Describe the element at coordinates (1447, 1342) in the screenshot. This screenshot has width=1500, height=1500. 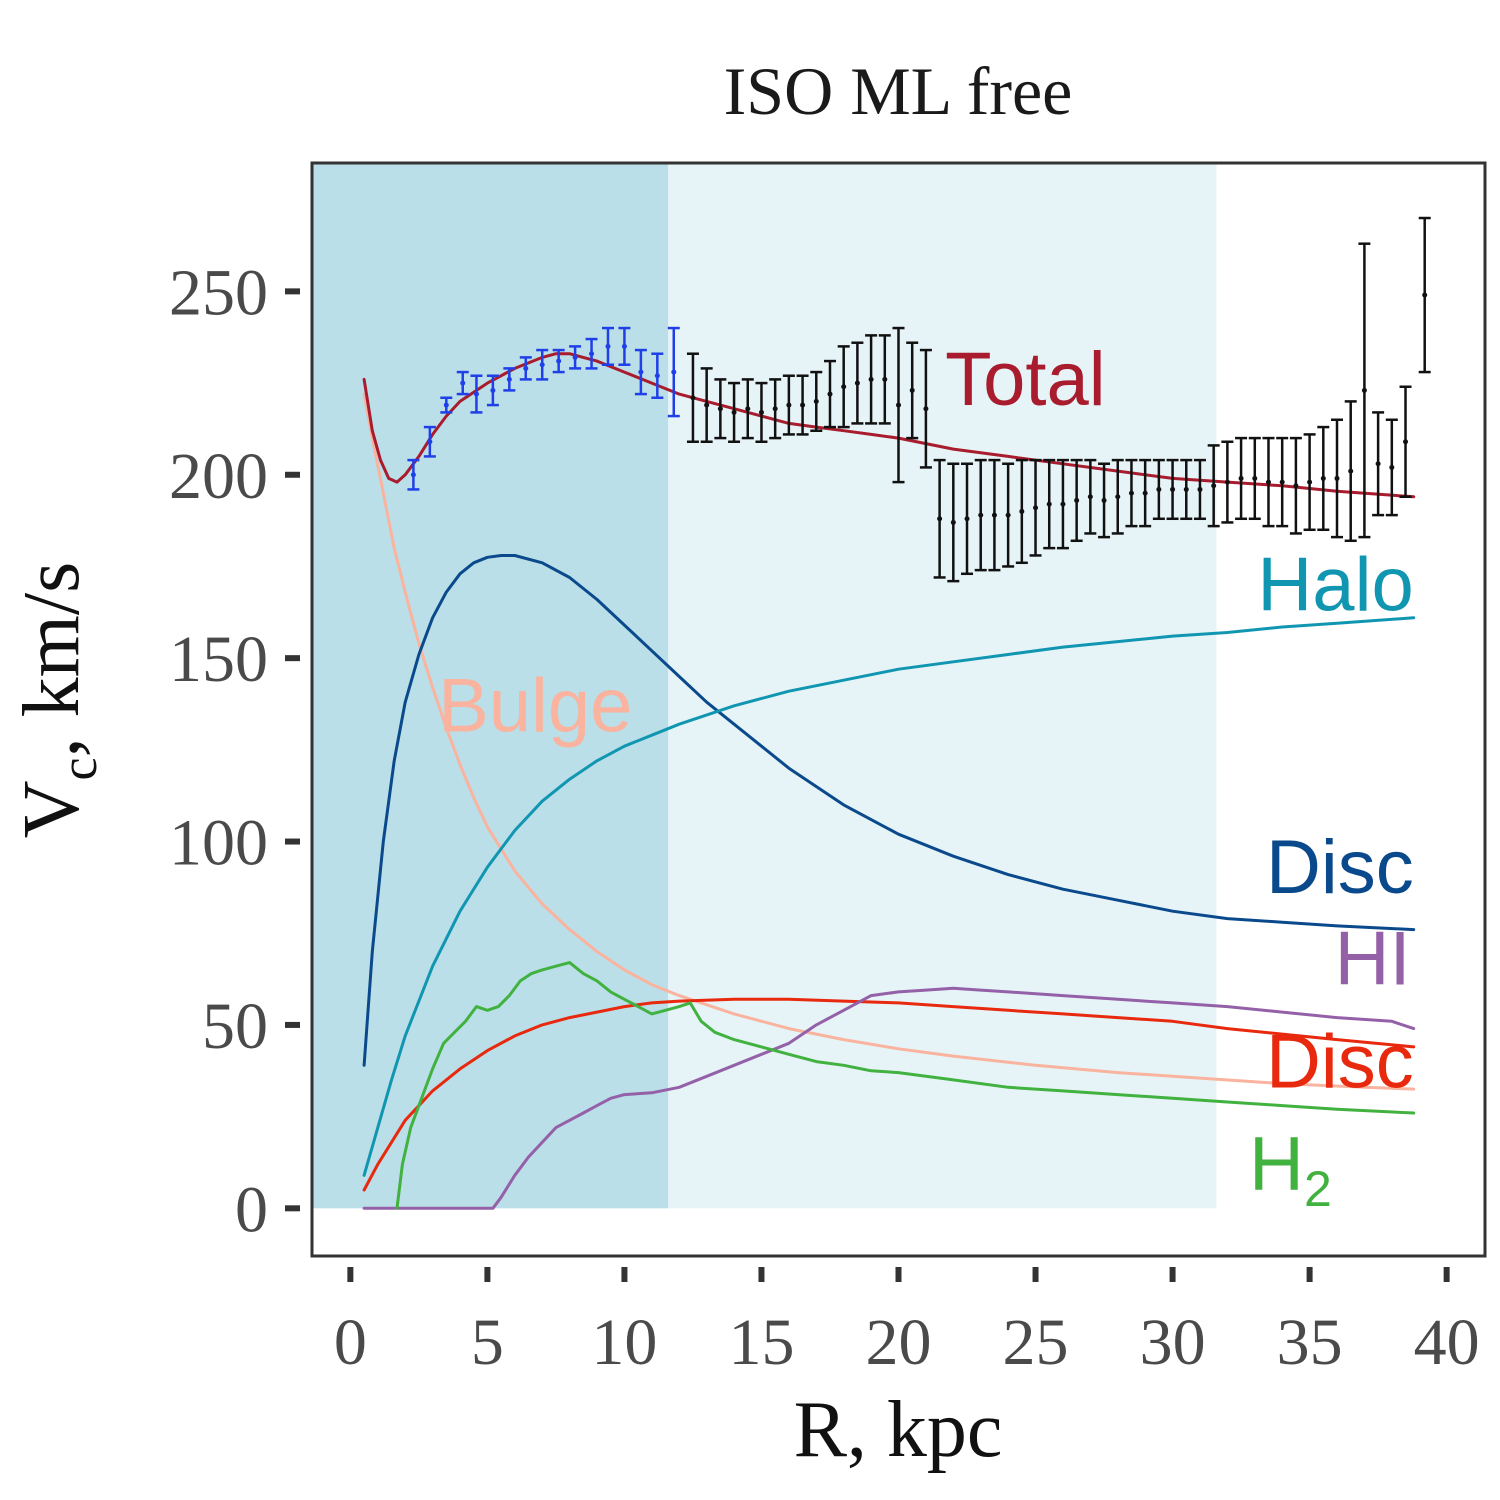
I see `x-tick-label: 40` at that location.